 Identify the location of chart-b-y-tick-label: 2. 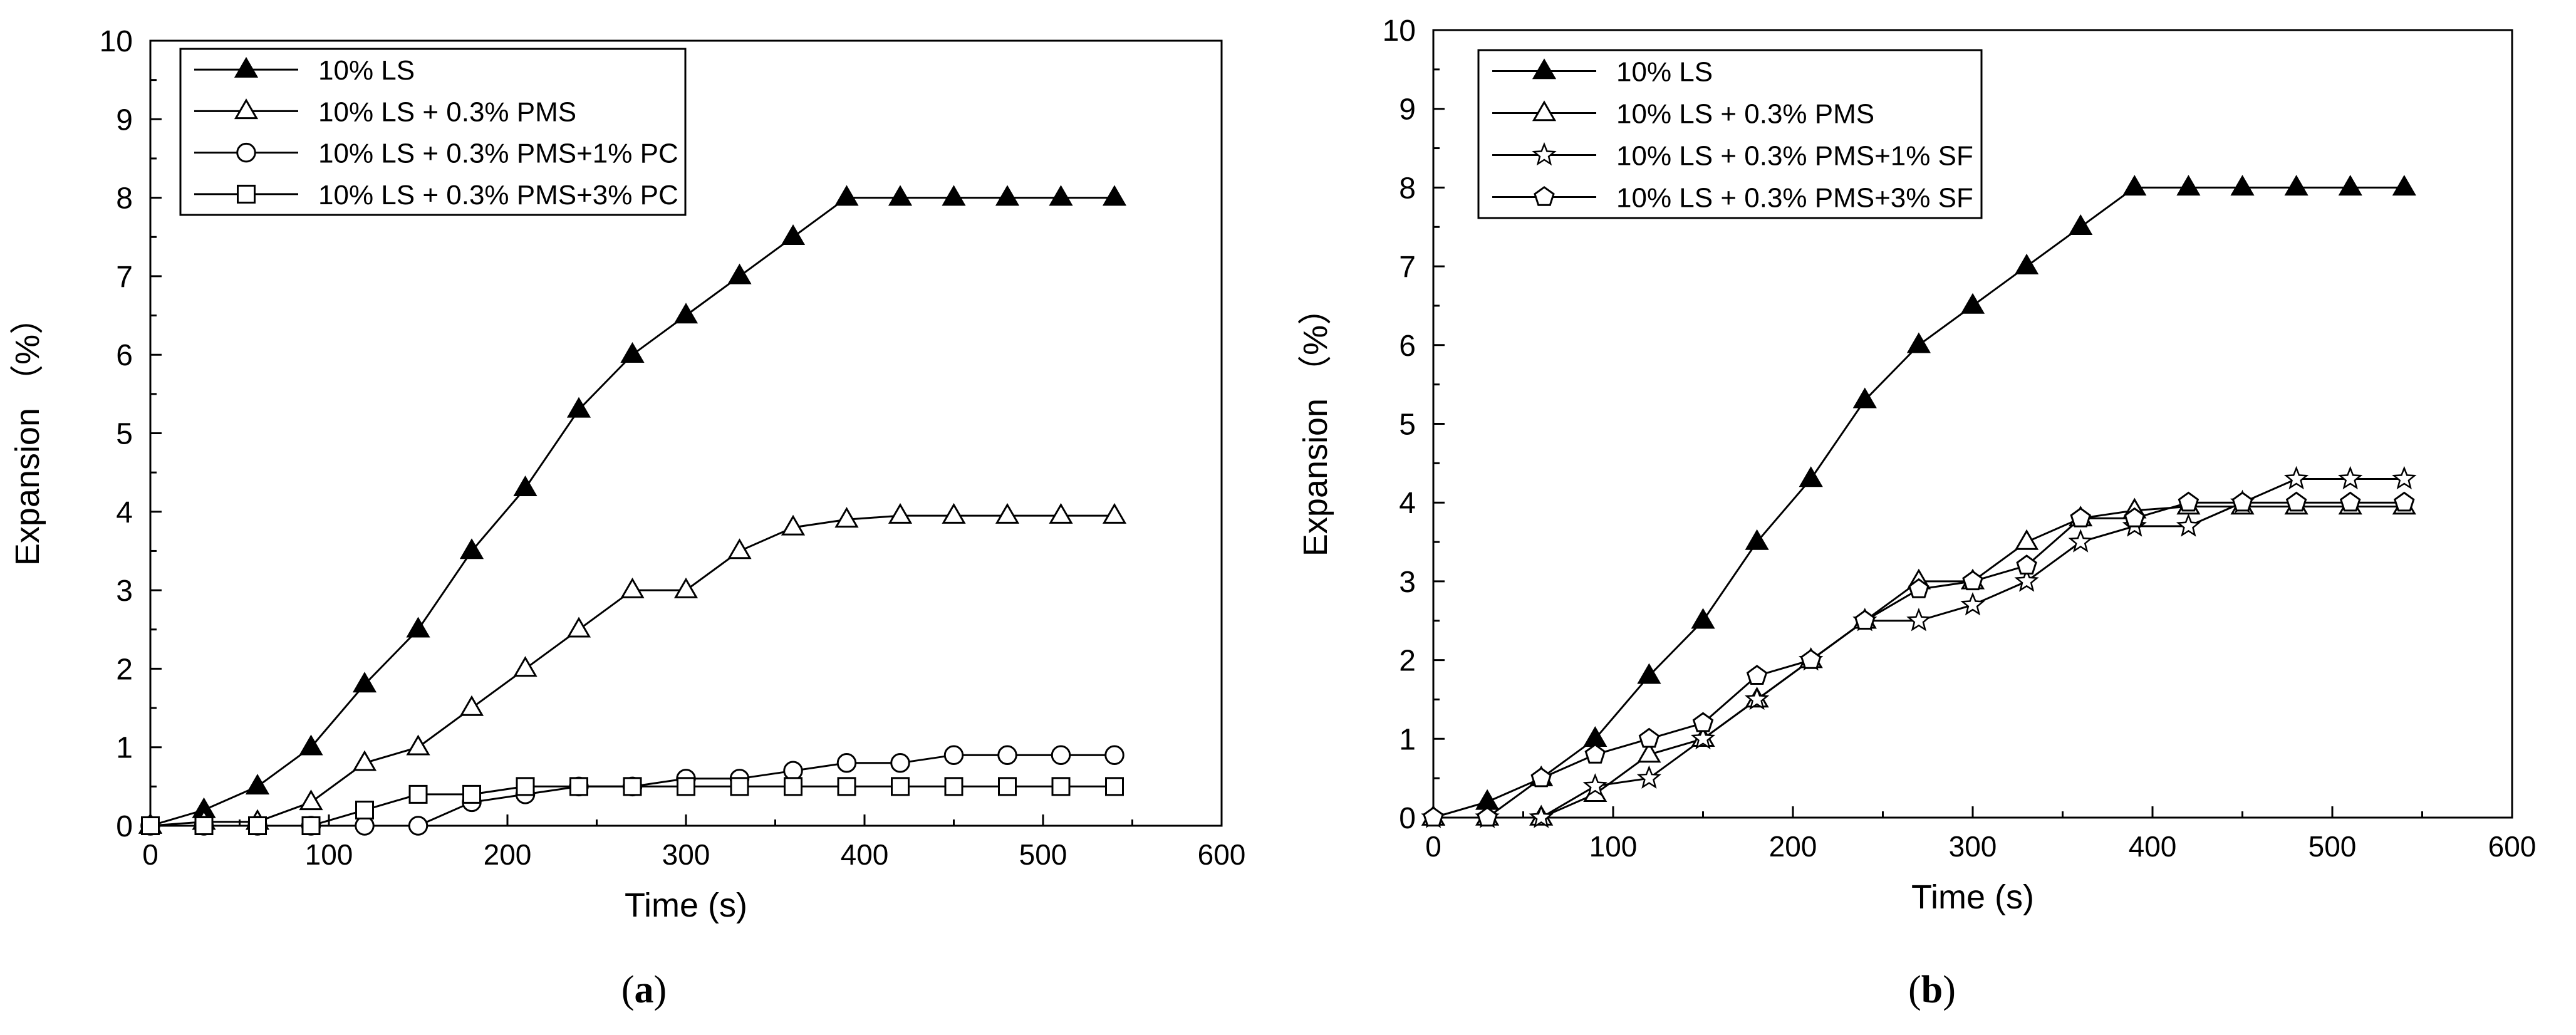
(1407, 661).